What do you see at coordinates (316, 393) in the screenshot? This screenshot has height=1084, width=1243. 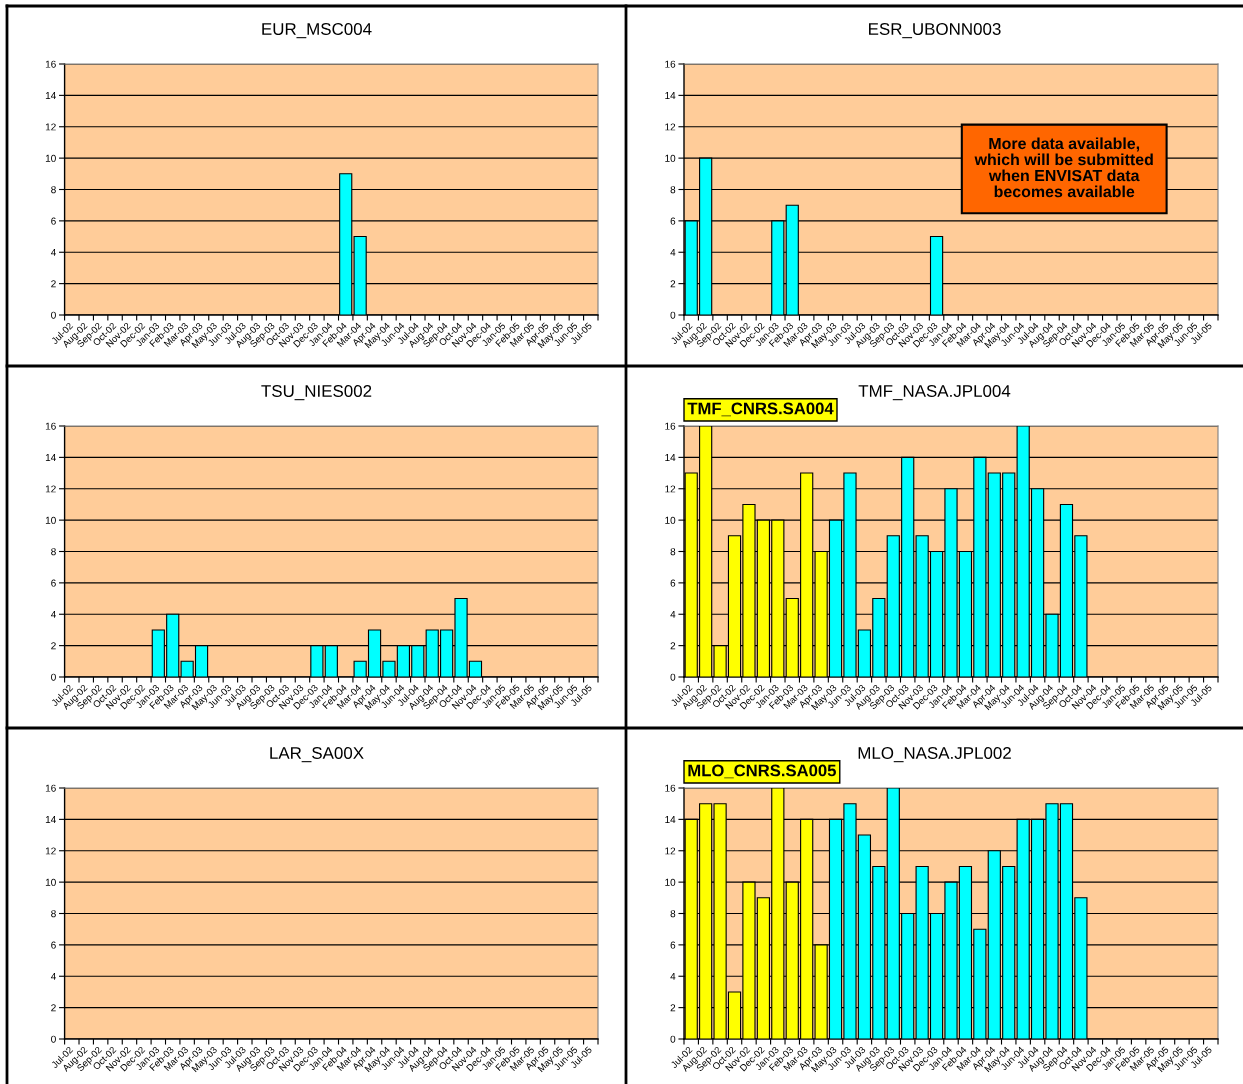 I see `chart-title: TSU_NIES002` at bounding box center [316, 393].